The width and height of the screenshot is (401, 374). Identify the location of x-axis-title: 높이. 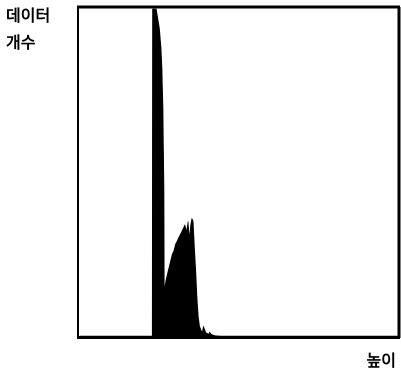
(381, 360).